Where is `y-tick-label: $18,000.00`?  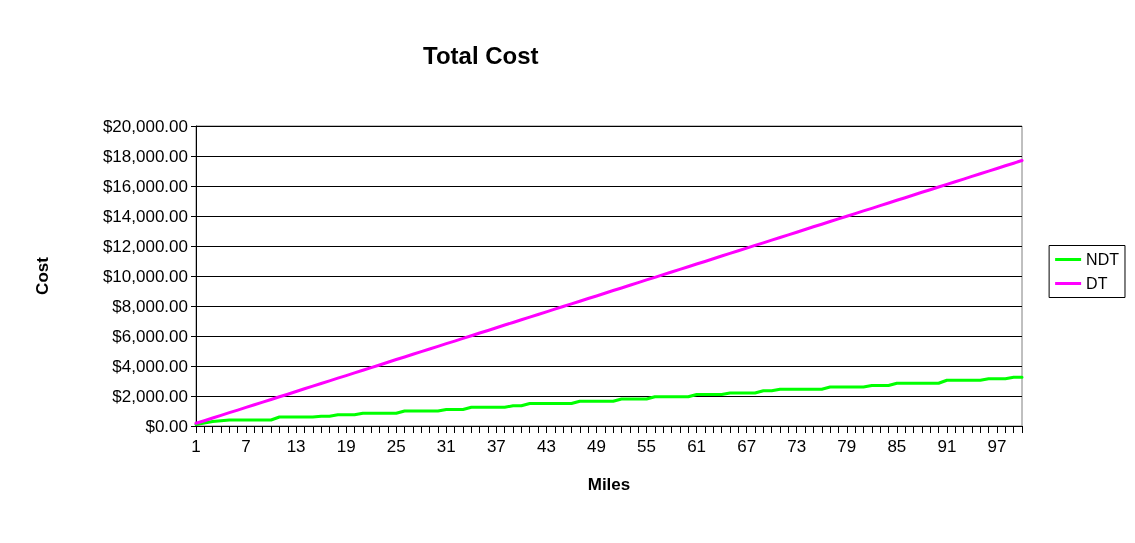 y-tick-label: $18,000.00 is located at coordinates (145, 156).